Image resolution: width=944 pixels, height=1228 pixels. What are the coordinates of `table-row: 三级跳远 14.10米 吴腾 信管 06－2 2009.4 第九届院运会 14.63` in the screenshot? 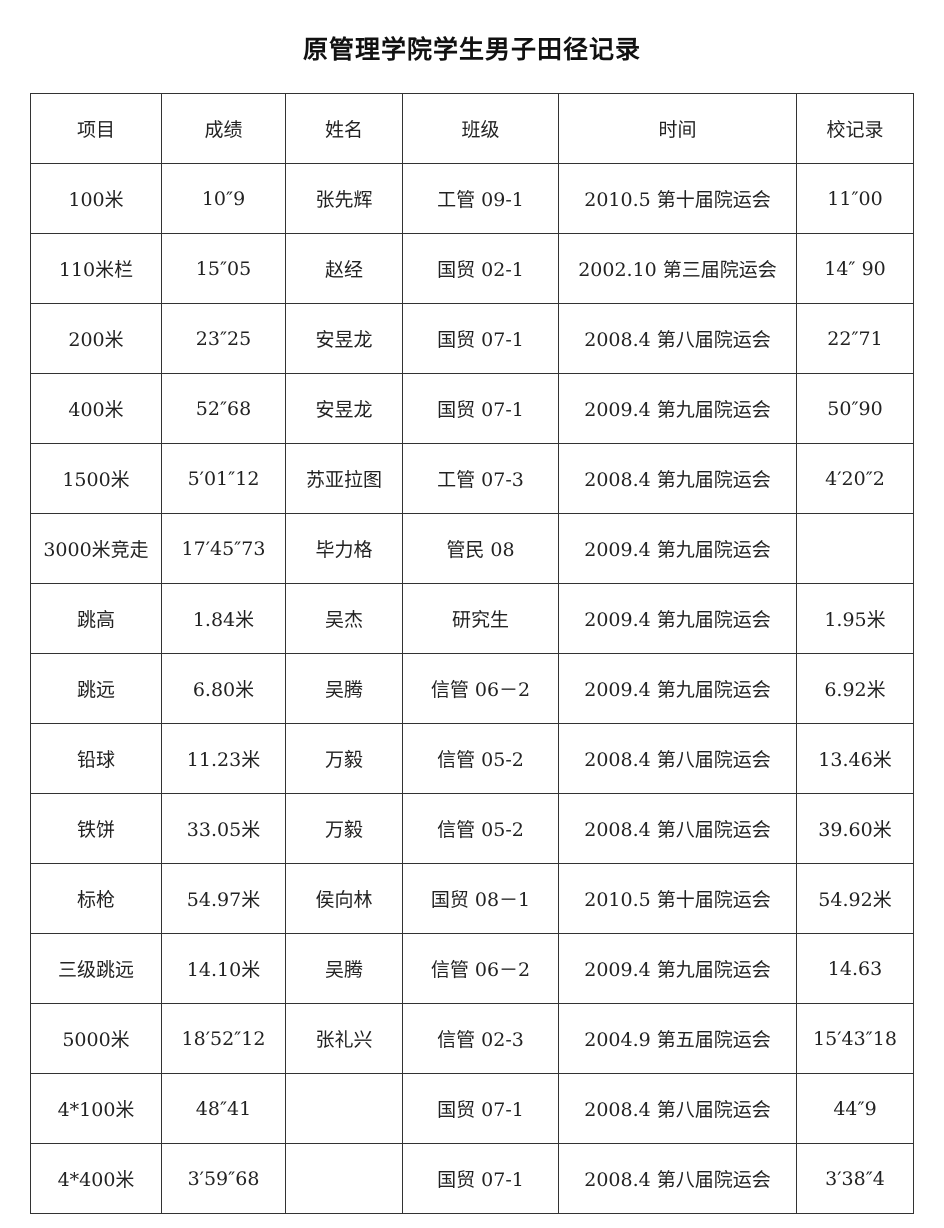 It's located at (472, 968).